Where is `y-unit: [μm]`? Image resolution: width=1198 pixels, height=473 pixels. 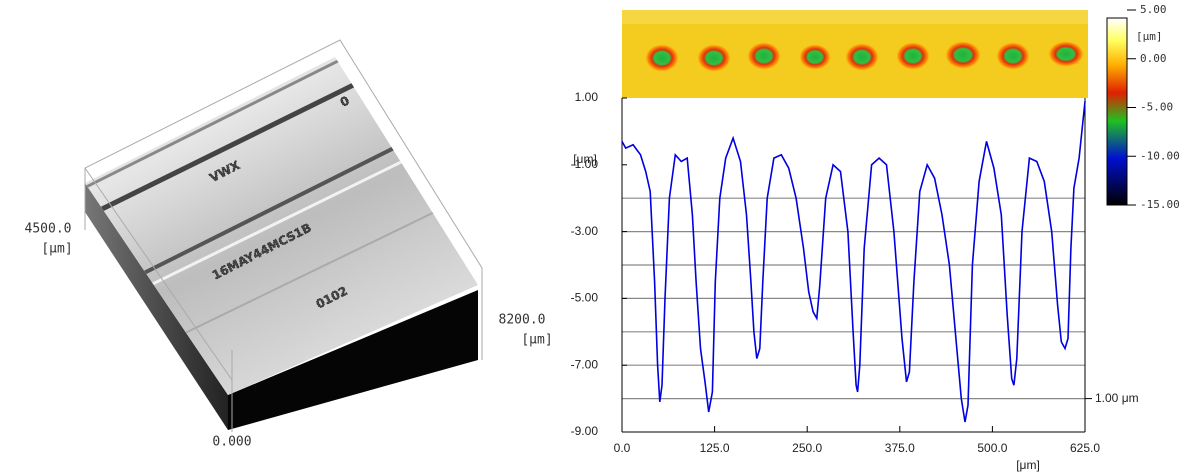
y-unit: [μm] is located at coordinates (56, 249).